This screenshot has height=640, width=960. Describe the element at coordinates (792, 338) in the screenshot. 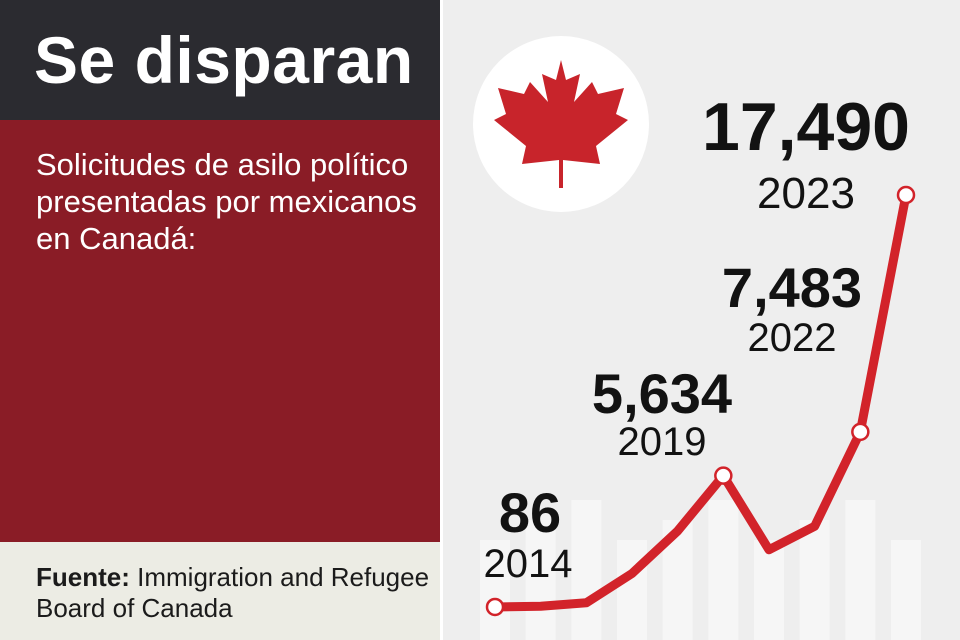

I see `year-label-2022: 2022` at that location.